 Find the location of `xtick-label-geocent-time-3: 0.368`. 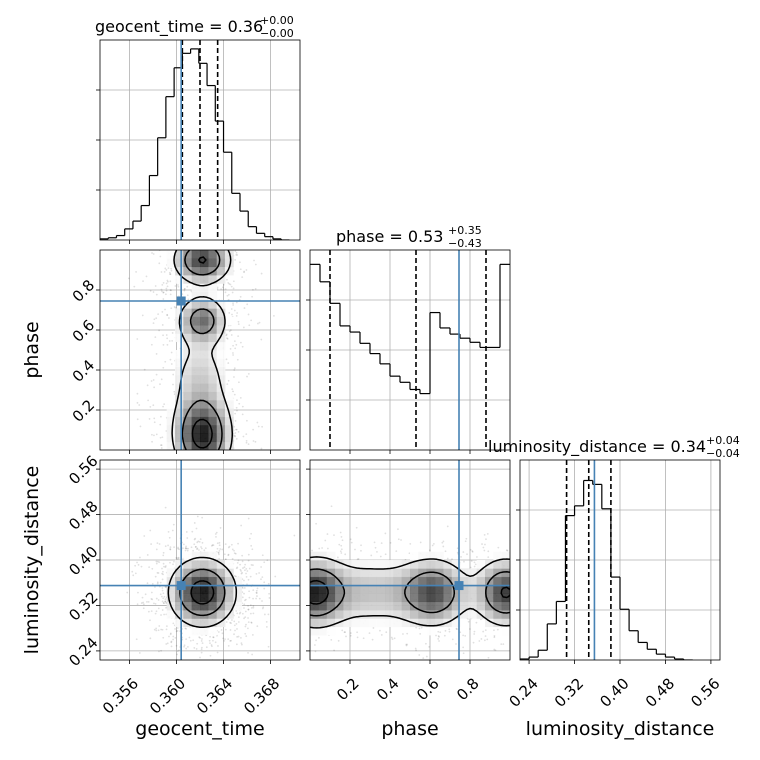

xtick-label-geocent-time-3: 0.368 is located at coordinates (261, 695).